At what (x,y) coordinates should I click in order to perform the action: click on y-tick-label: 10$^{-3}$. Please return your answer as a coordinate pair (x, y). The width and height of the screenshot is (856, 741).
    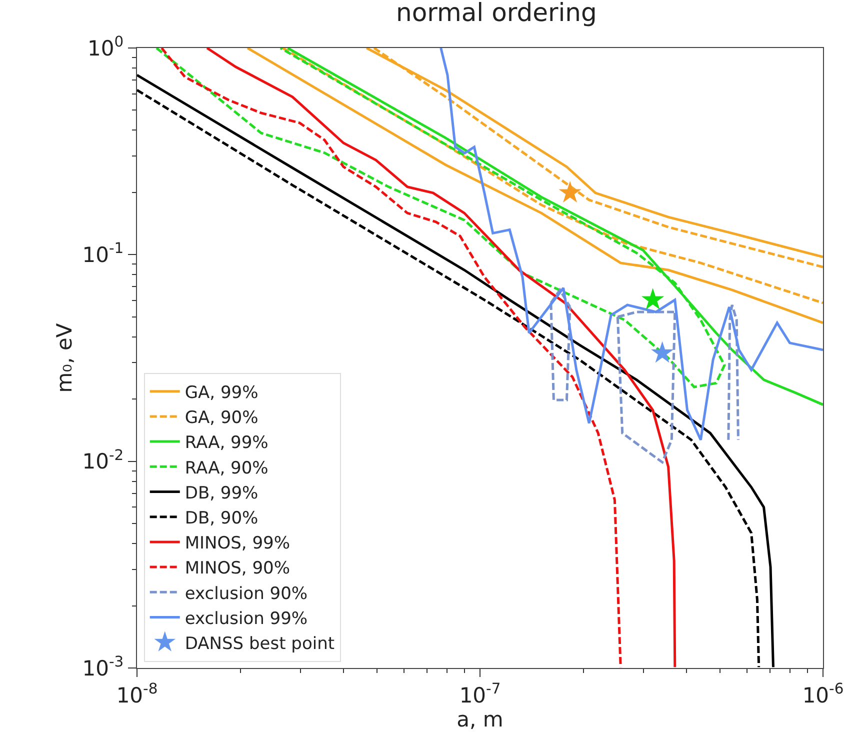
    Looking at the image, I should click on (103, 667).